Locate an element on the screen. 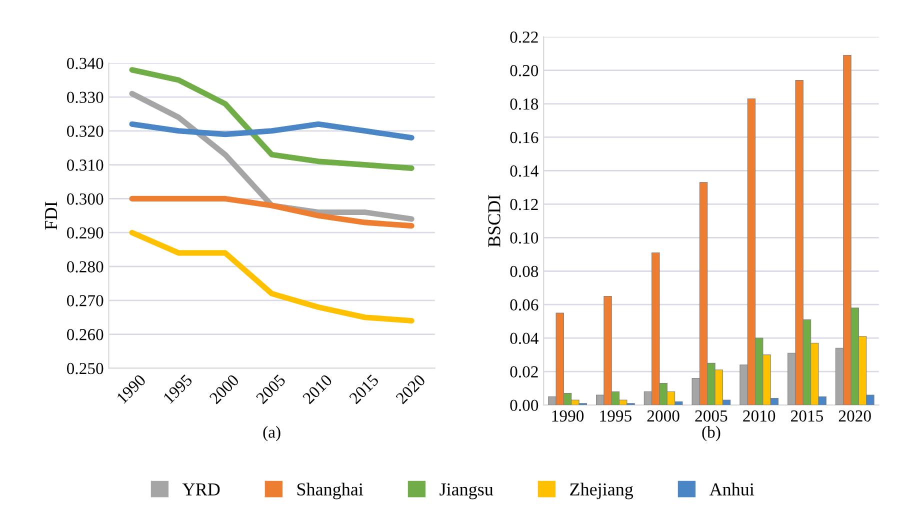 The width and height of the screenshot is (906, 526). y-tick-label: 0.310 is located at coordinates (85, 165).